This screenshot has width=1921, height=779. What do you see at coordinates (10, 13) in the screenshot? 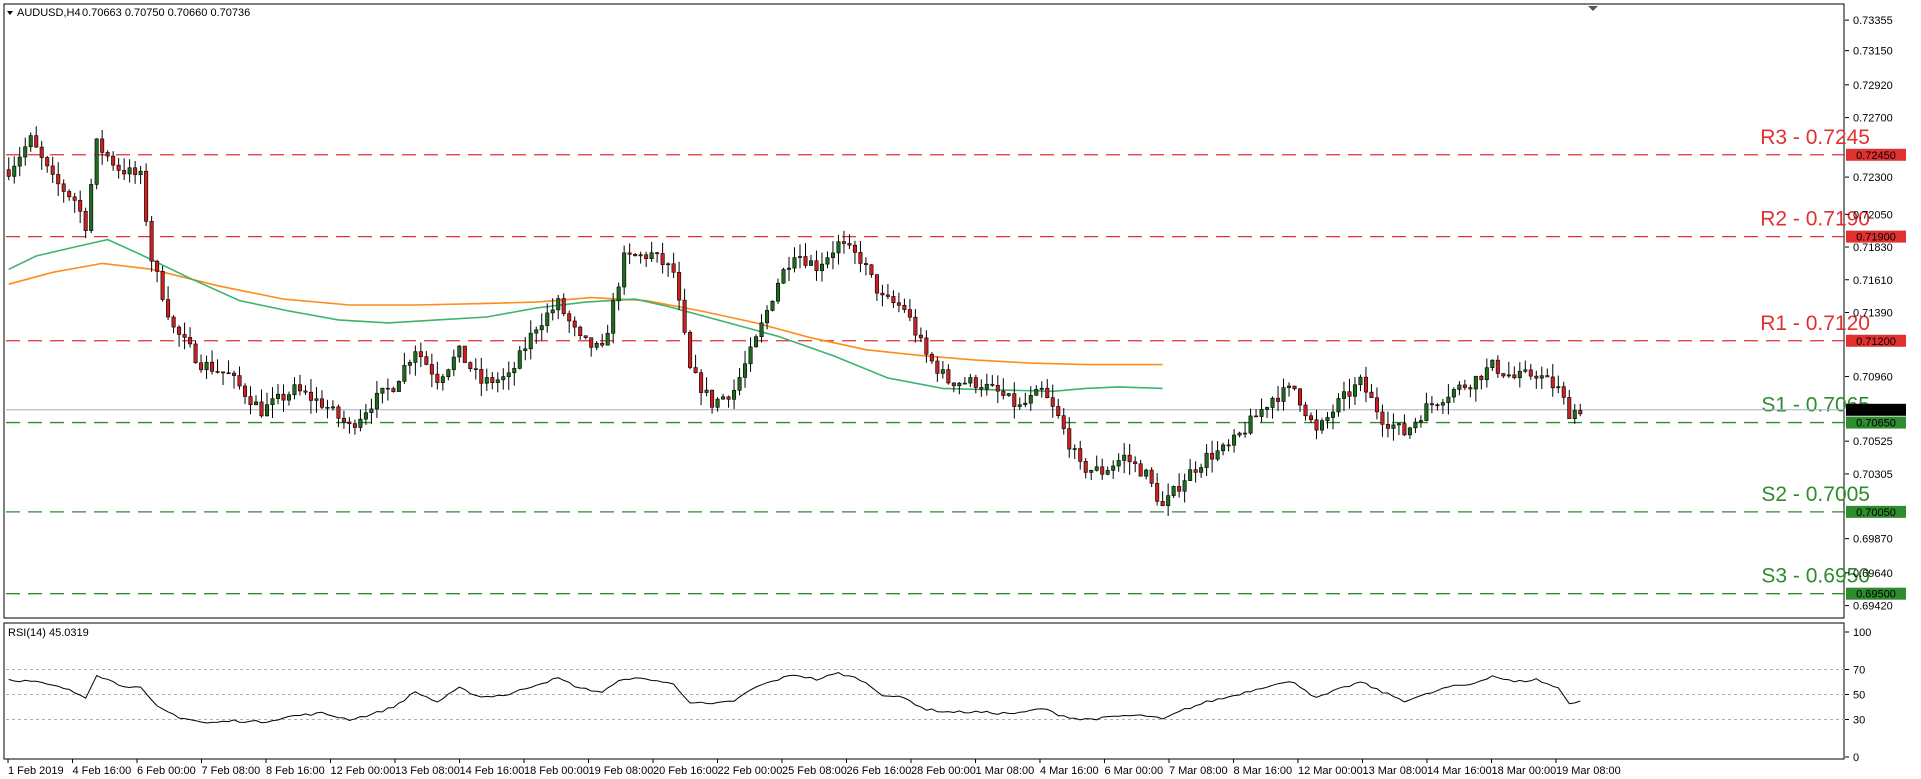
I see `chart-menu-arrow-icon` at bounding box center [10, 13].